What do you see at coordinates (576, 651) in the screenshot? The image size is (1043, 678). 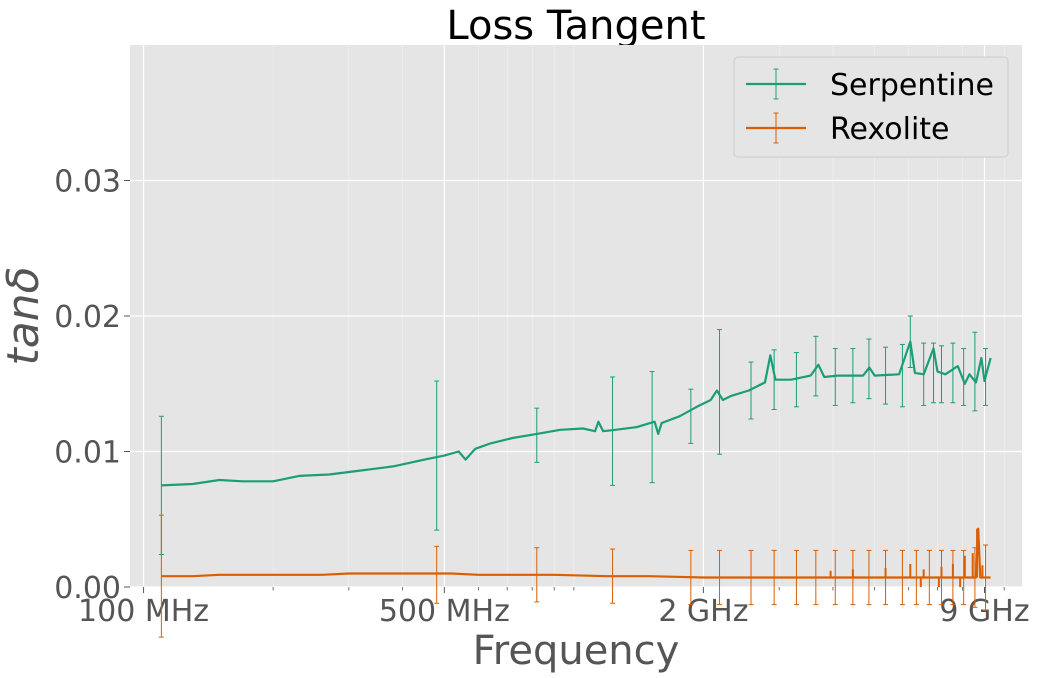 I see `x-axis-label: Frequency` at bounding box center [576, 651].